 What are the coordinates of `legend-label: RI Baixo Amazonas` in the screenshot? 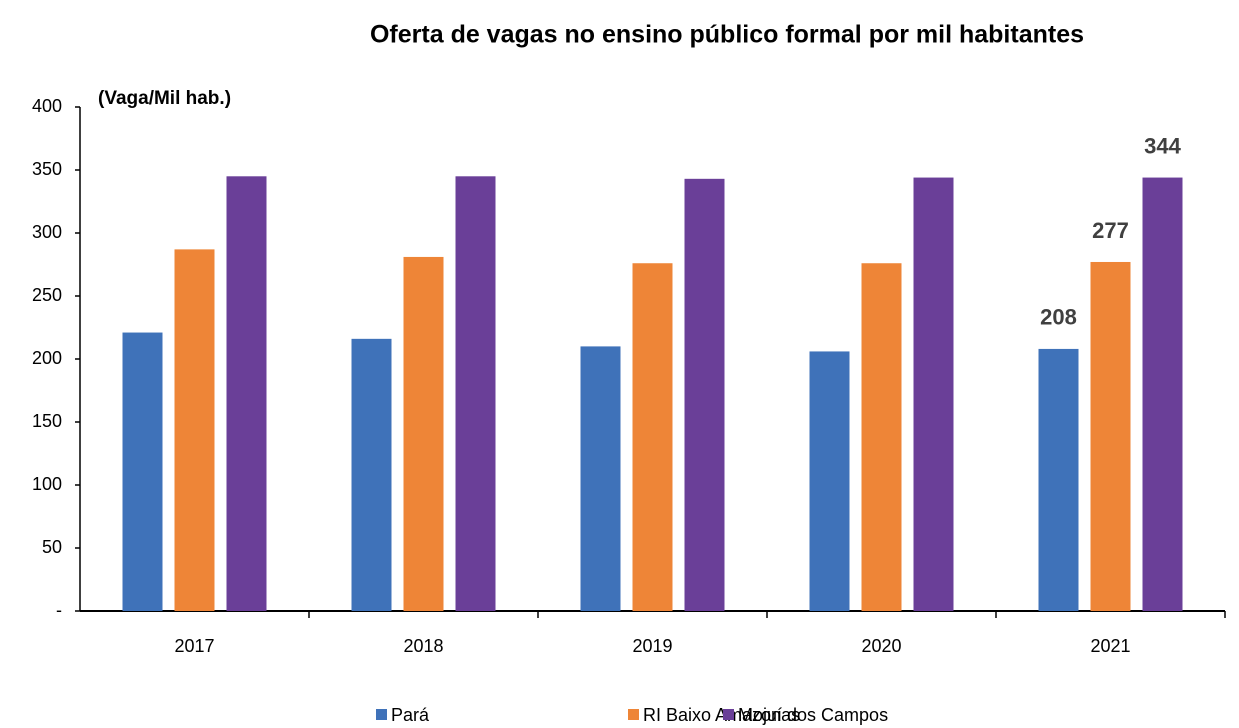 It's located at (721, 715).